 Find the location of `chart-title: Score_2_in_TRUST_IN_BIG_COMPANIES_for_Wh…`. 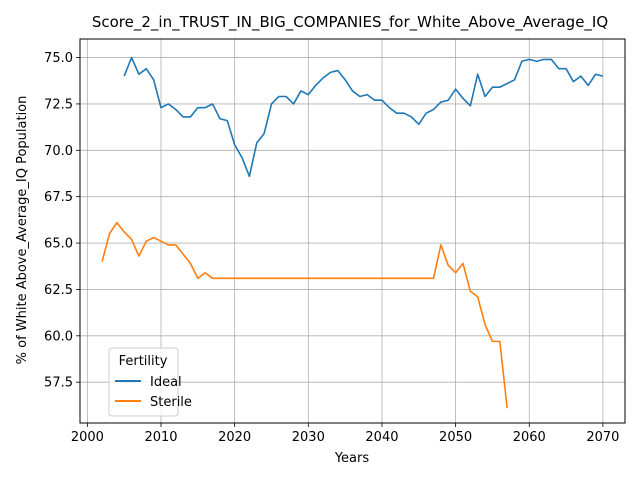

chart-title: Score_2_in_TRUST_IN_BIG_COMPANIES_for_Wh… is located at coordinates (350, 22).